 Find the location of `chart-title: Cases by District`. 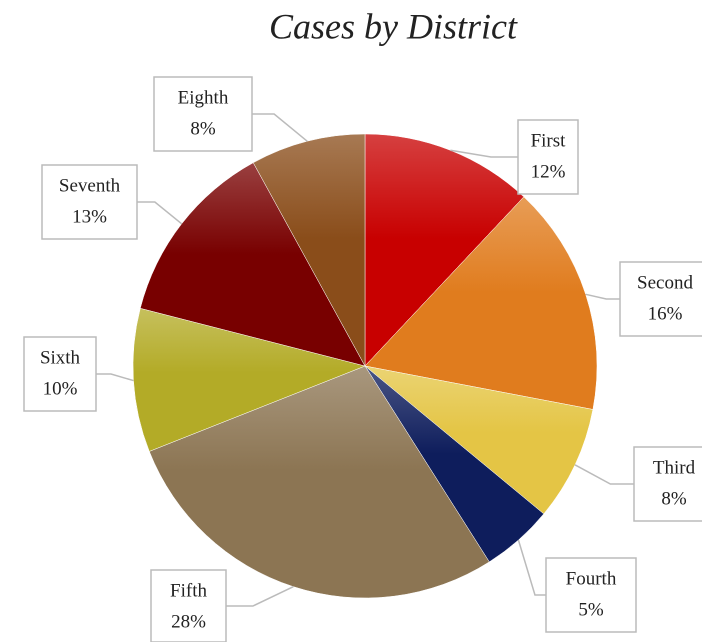

chart-title: Cases by District is located at coordinates (393, 26).